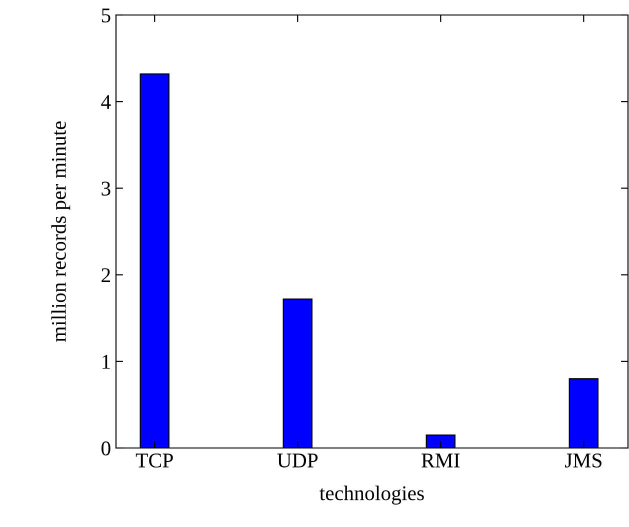  What do you see at coordinates (106, 448) in the screenshot?
I see `y-tick-label: 0` at bounding box center [106, 448].